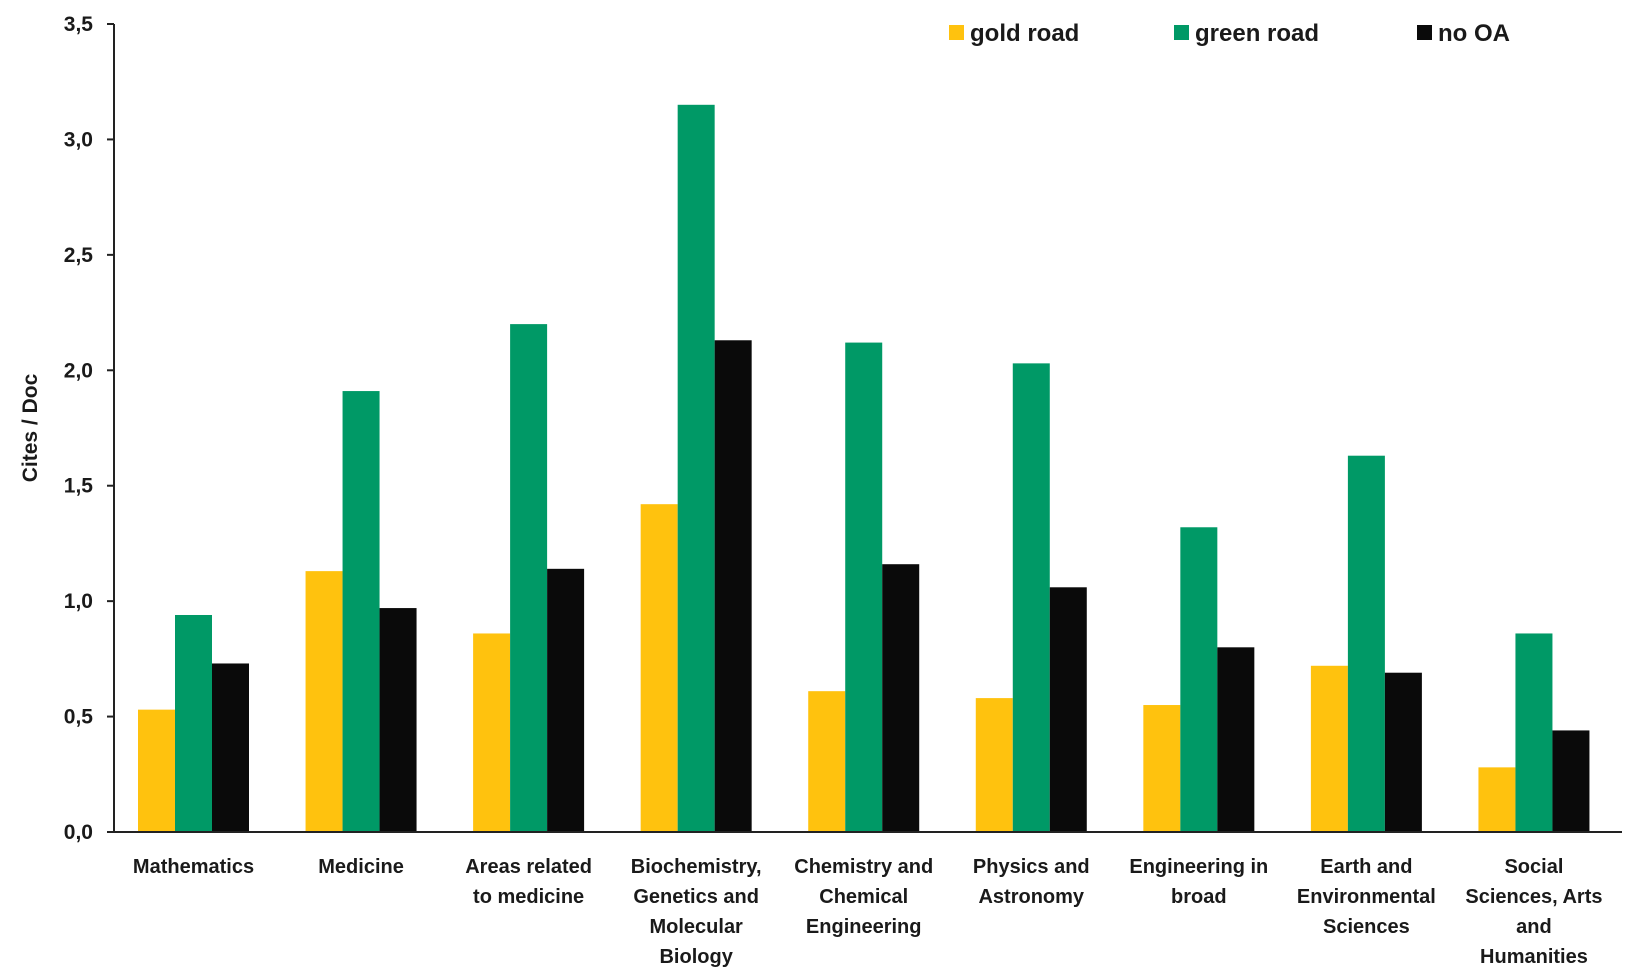  What do you see at coordinates (78, 139) in the screenshot?
I see `y-tick-label: 3,0` at bounding box center [78, 139].